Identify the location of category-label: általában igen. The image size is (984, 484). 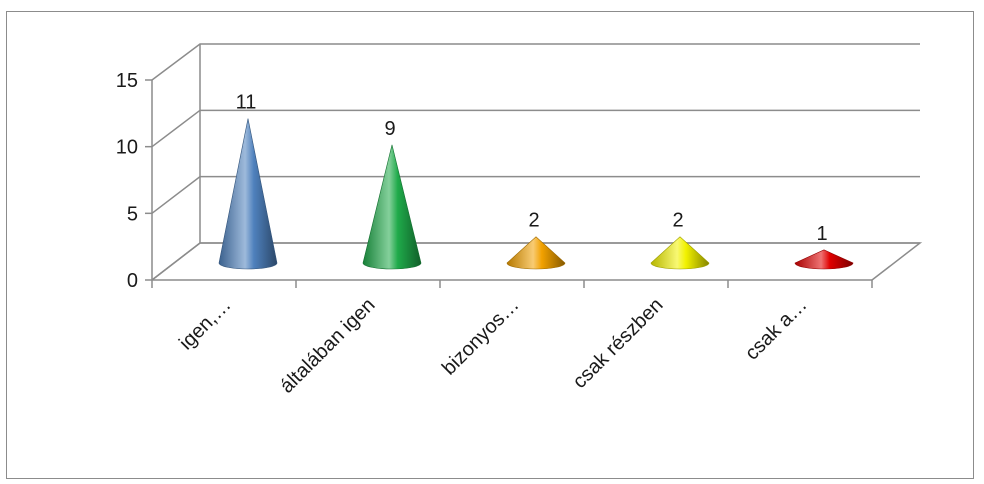
(328, 346).